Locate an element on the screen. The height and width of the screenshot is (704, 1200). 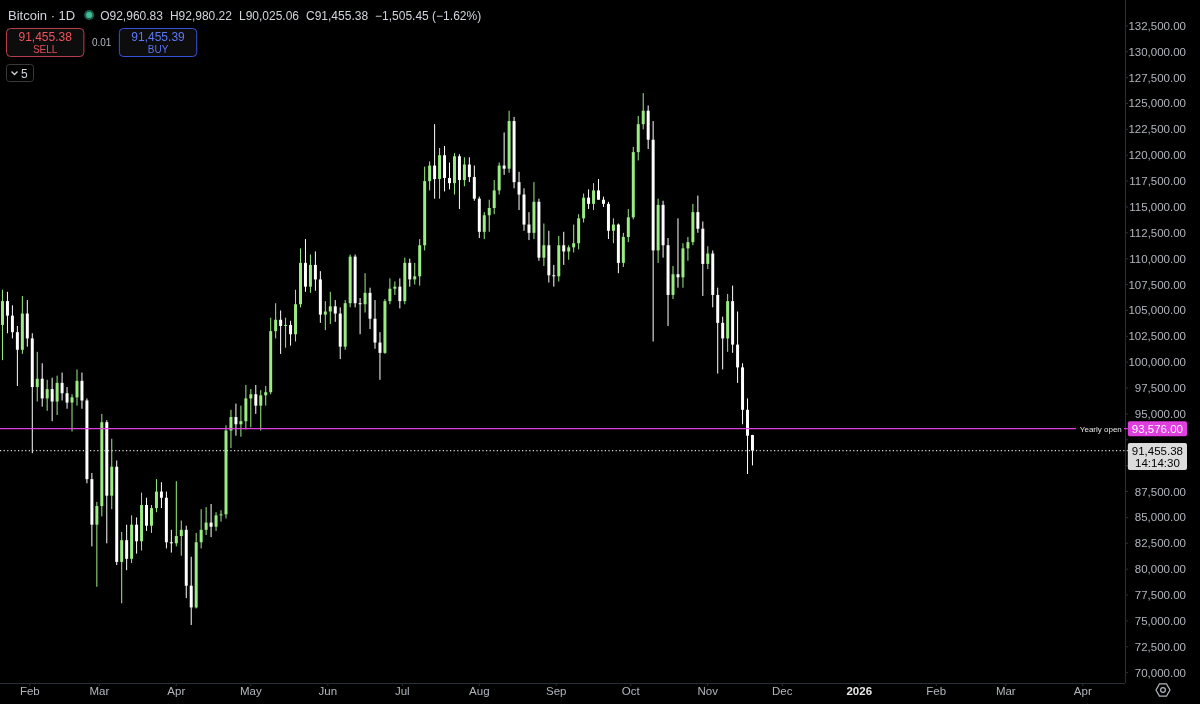
annotation: 5 is located at coordinates (24, 73).